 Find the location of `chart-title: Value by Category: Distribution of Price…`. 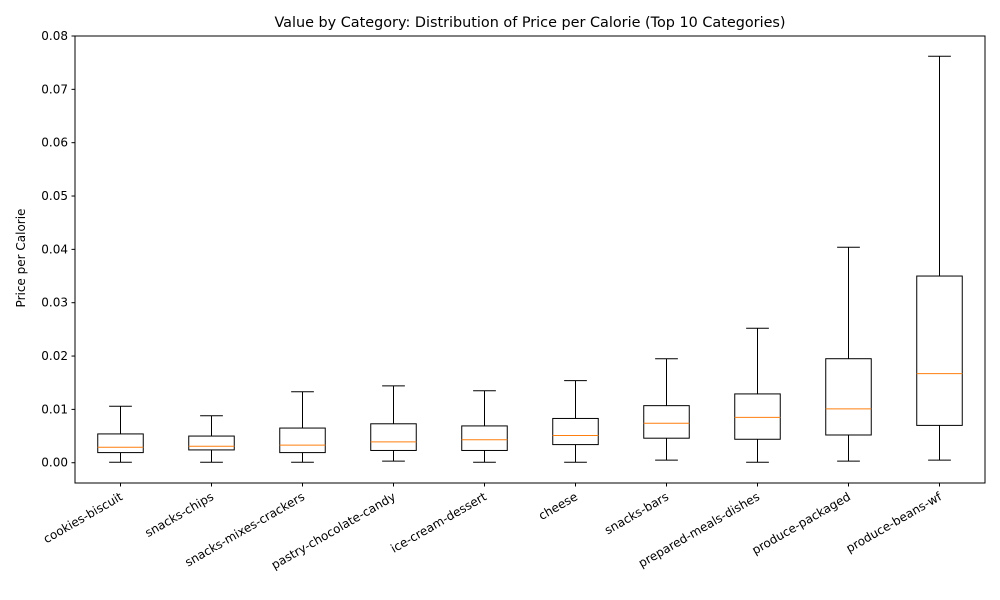

chart-title: Value by Category: Distribution of Price… is located at coordinates (529, 23).